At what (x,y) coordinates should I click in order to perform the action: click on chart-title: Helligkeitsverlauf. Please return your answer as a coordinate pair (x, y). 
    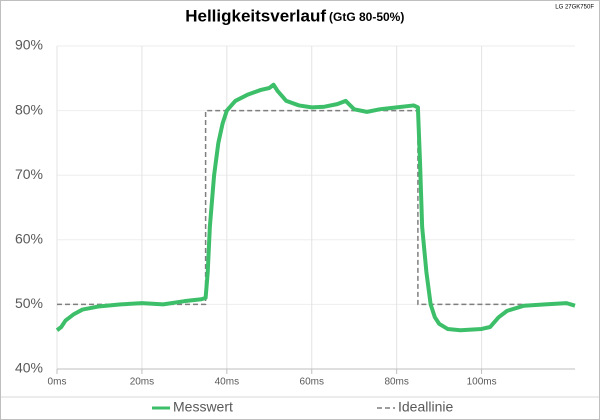
    Looking at the image, I should click on (255, 15).